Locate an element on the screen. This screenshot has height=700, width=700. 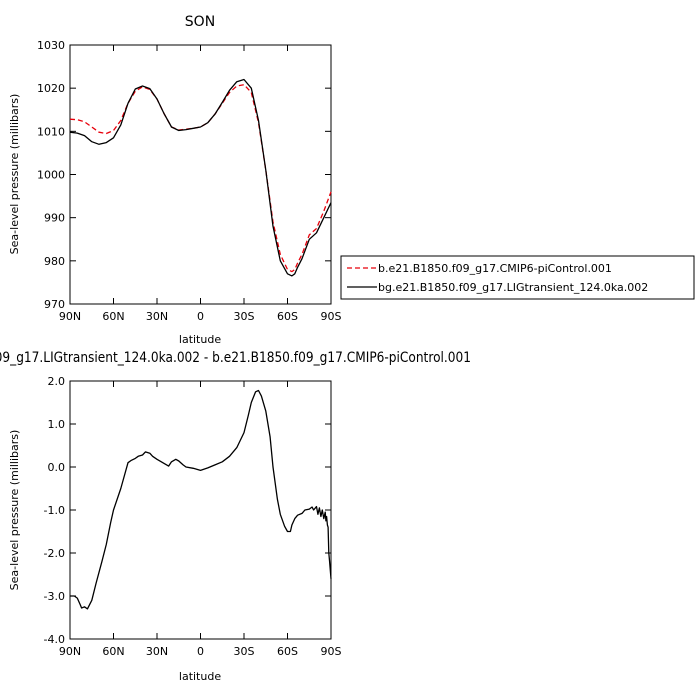
bottom-series-lines is located at coordinates (201, 499).